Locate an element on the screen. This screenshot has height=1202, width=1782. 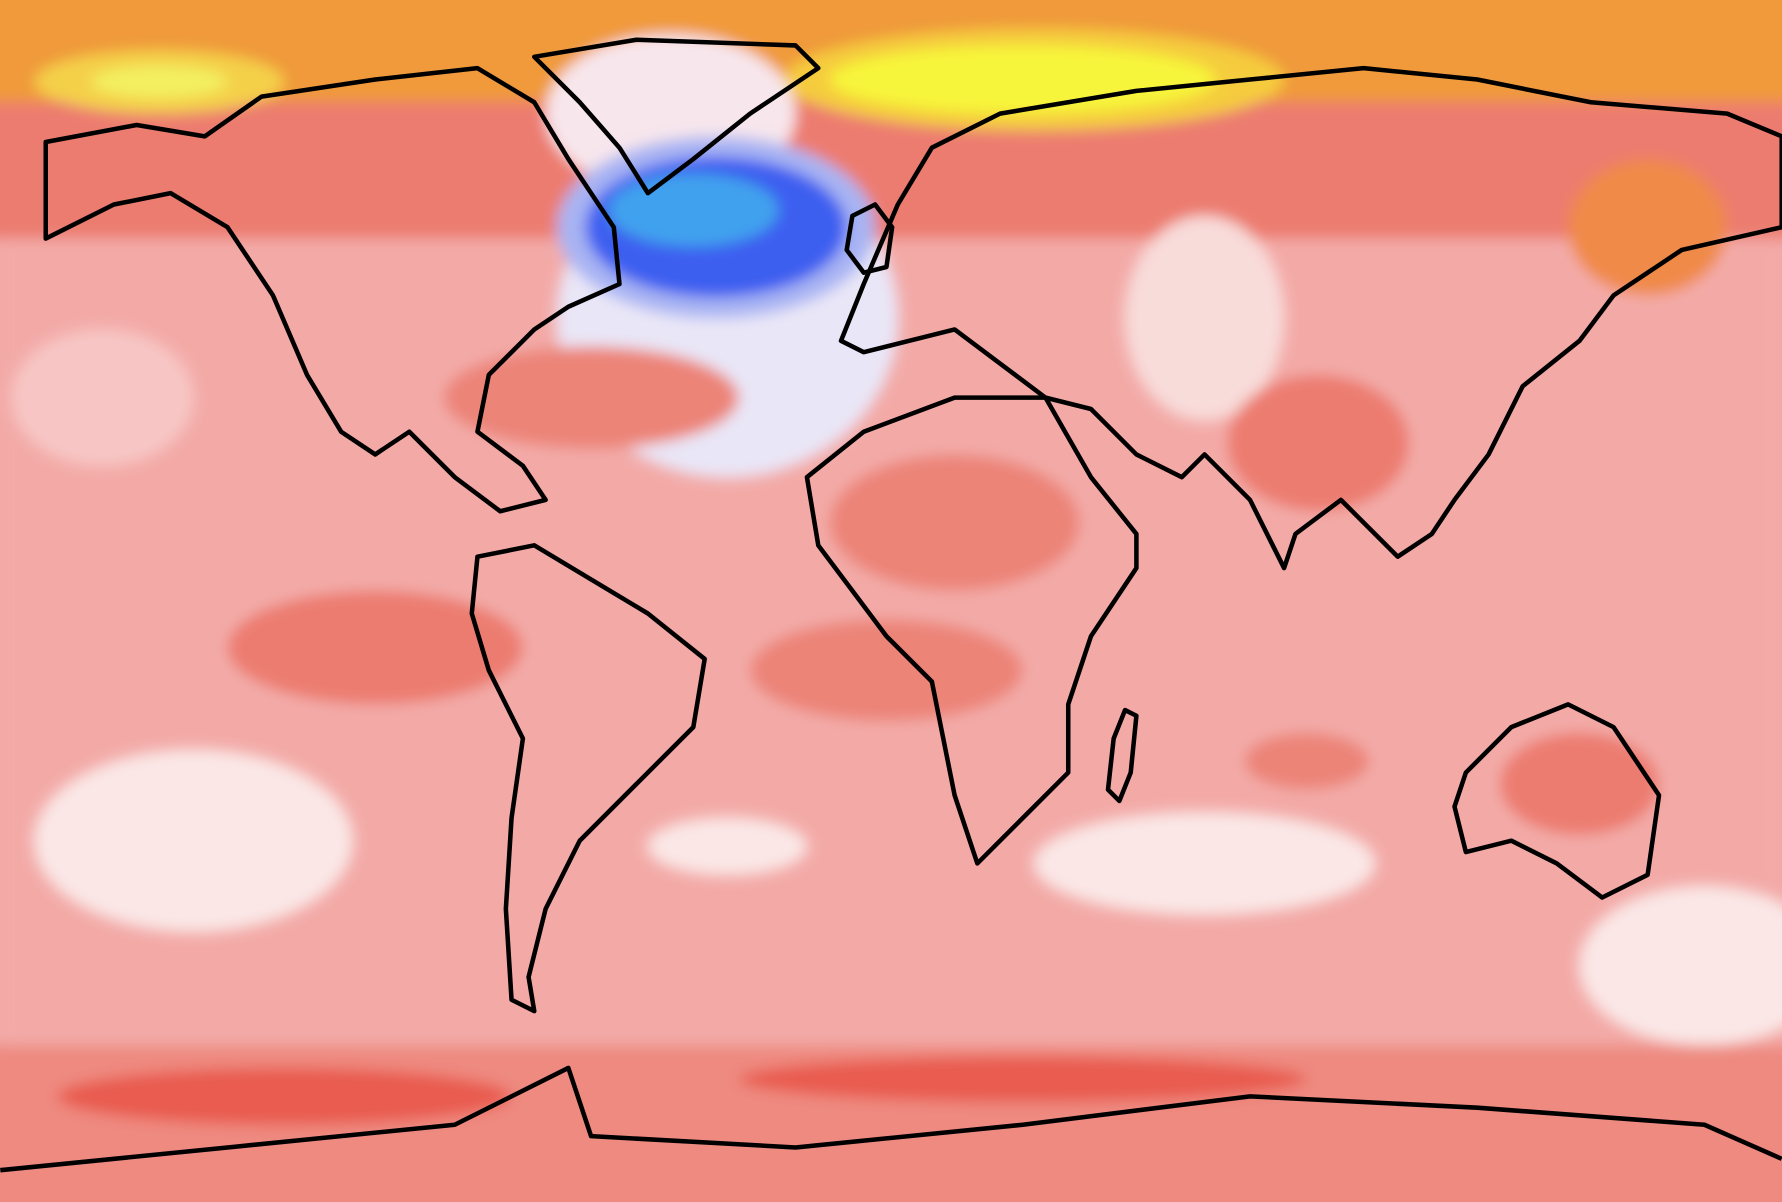
antarctica is located at coordinates (891, 1119).